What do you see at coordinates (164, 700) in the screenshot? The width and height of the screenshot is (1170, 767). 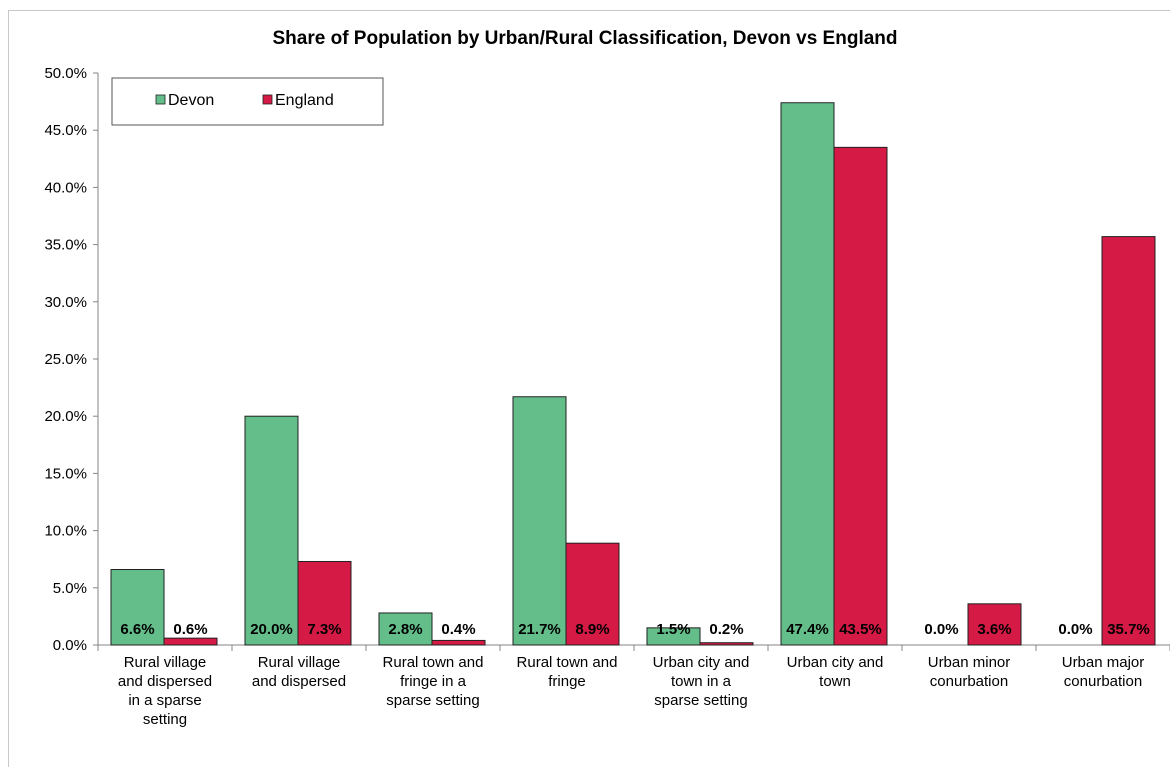 I see `x-category-label: in a sparse` at bounding box center [164, 700].